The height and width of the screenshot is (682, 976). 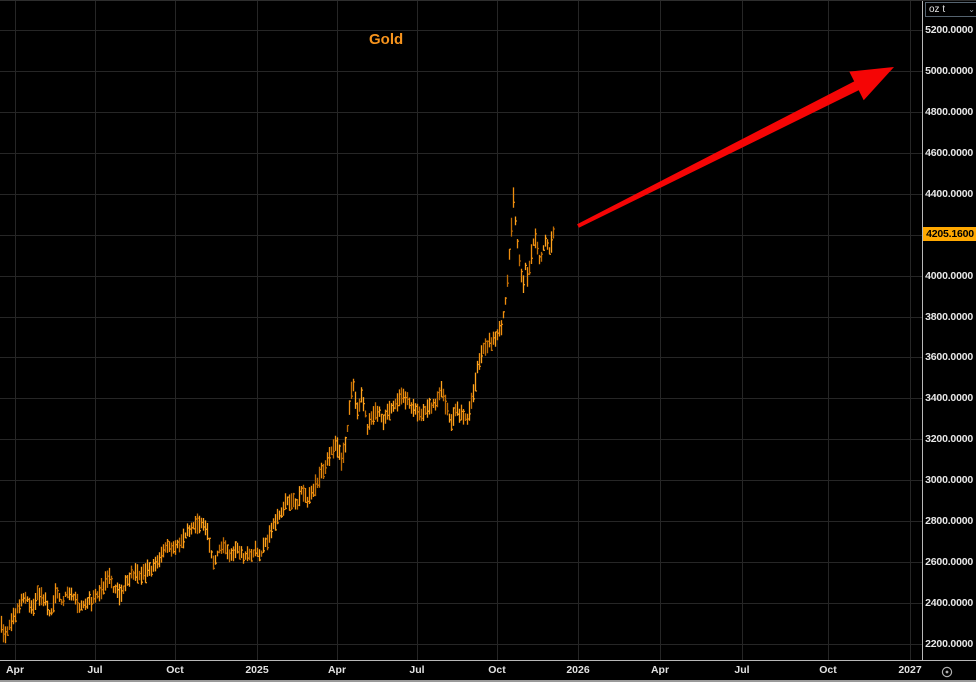 I want to click on y-axis-label: 3000.0000, so click(x=949, y=480).